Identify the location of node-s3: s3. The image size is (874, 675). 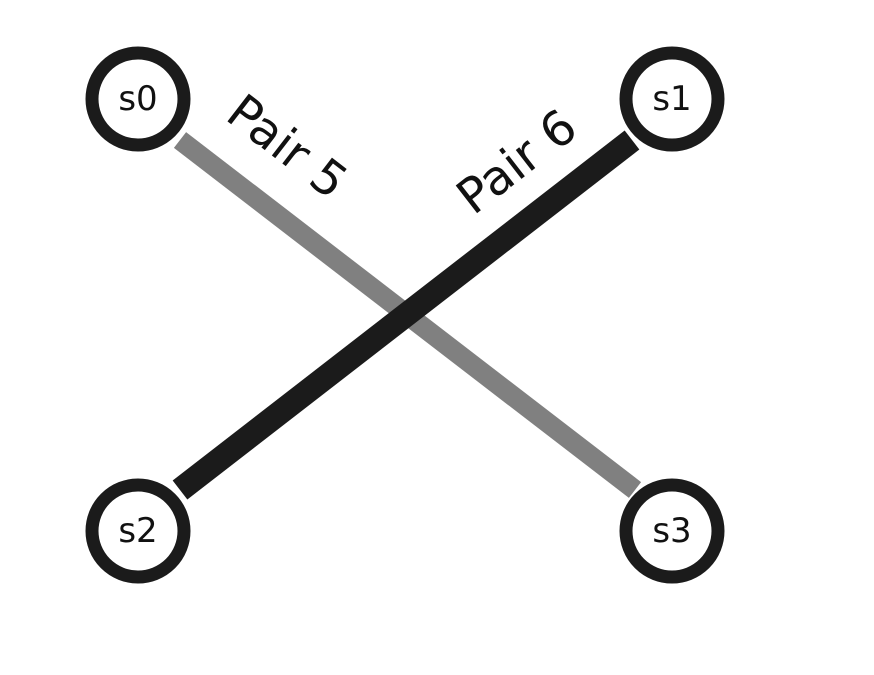
(672, 531).